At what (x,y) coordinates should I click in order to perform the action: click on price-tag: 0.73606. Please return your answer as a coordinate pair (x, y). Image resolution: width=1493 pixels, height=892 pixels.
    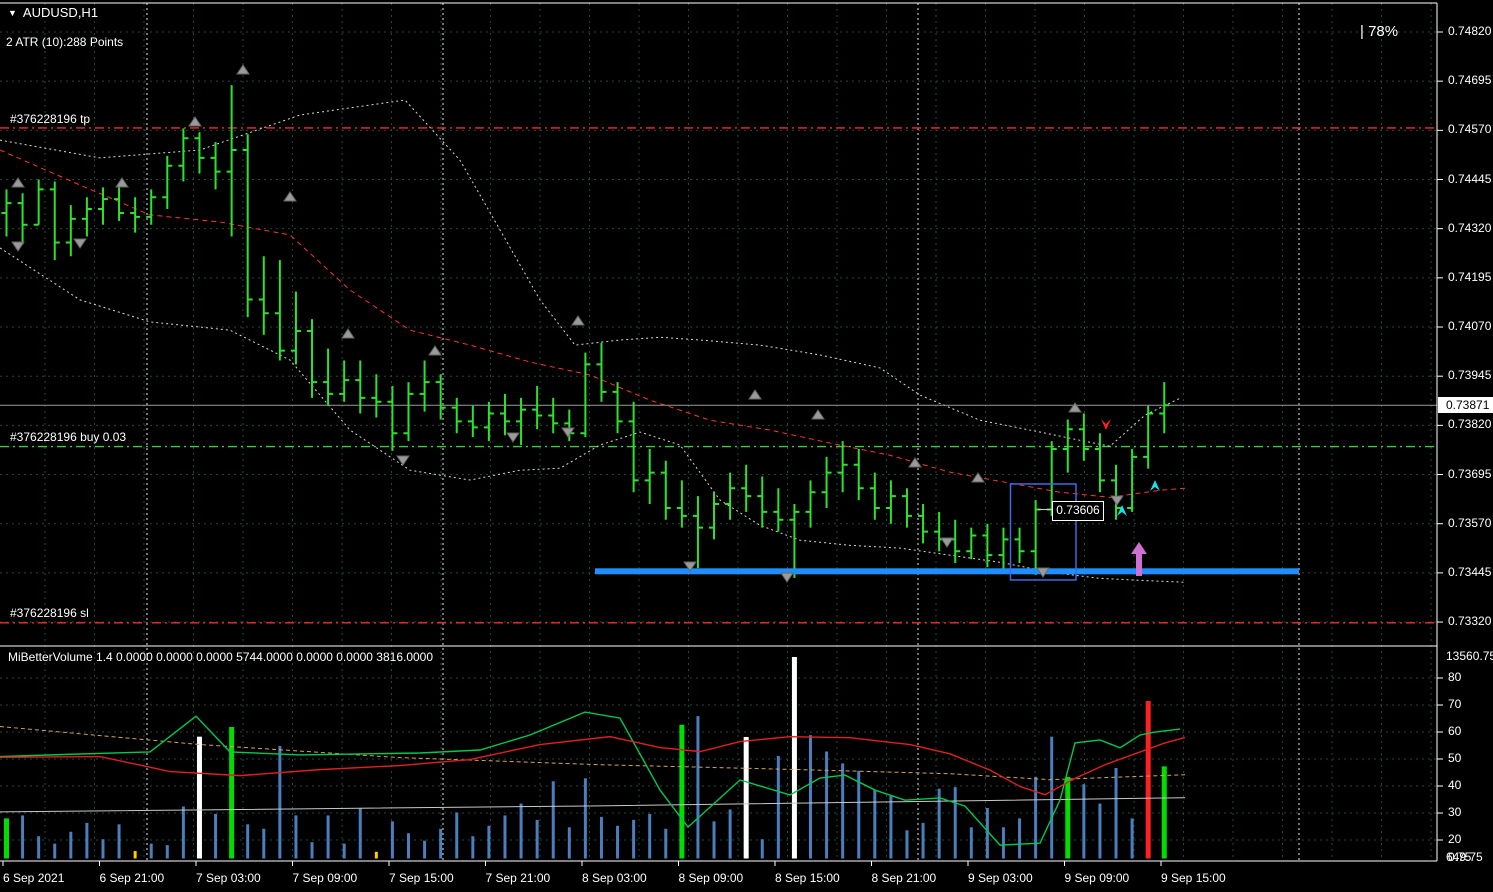
    Looking at the image, I should click on (1078, 511).